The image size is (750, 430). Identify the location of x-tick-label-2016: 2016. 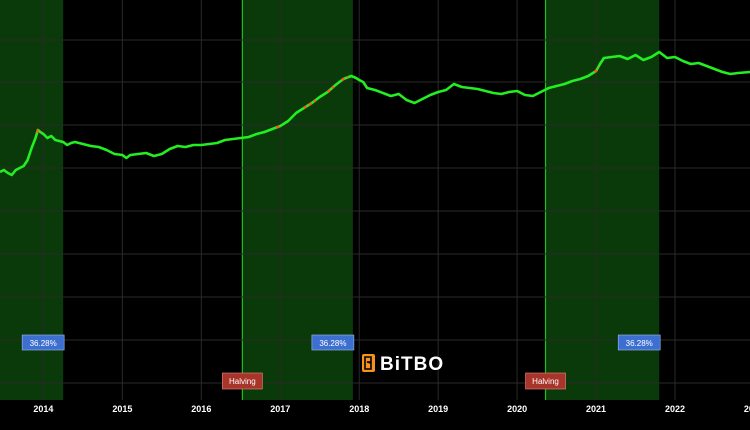
(201, 409).